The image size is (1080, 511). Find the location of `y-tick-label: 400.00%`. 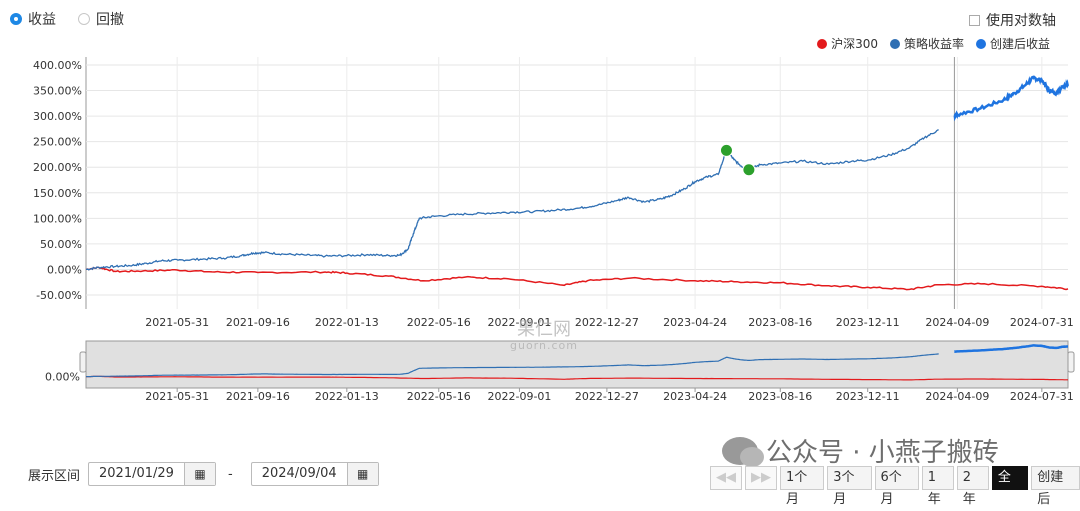

y-tick-label: 400.00% is located at coordinates (57, 65).